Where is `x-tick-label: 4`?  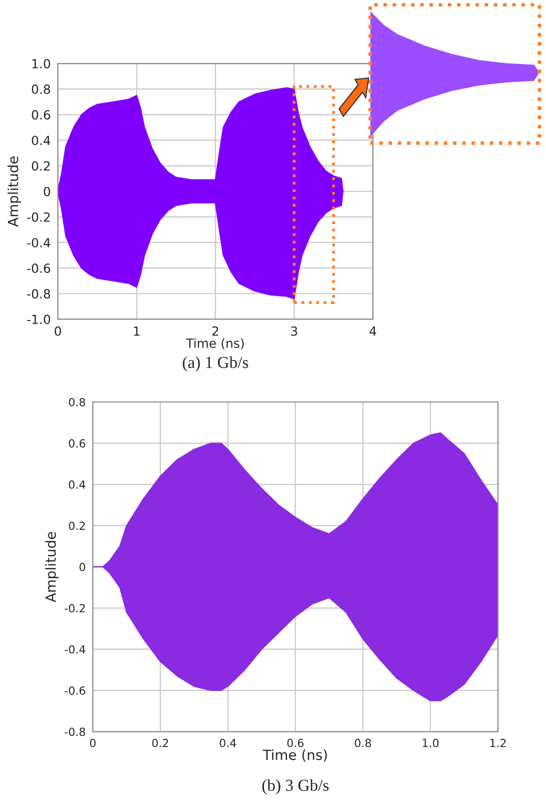 x-tick-label: 4 is located at coordinates (373, 331).